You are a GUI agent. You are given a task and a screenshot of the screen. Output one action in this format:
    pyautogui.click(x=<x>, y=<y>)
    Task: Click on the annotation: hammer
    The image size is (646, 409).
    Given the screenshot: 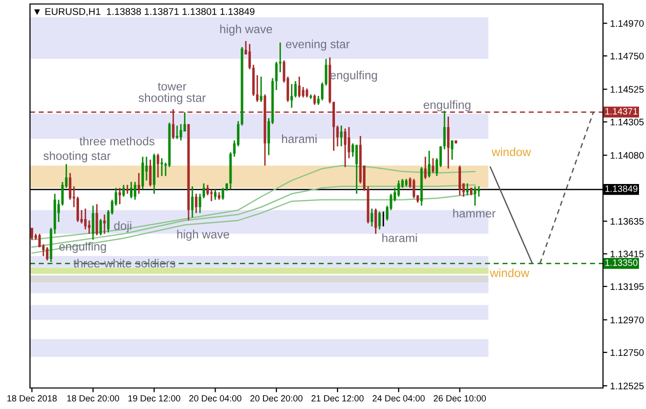 What is the action you would take?
    pyautogui.click(x=474, y=213)
    